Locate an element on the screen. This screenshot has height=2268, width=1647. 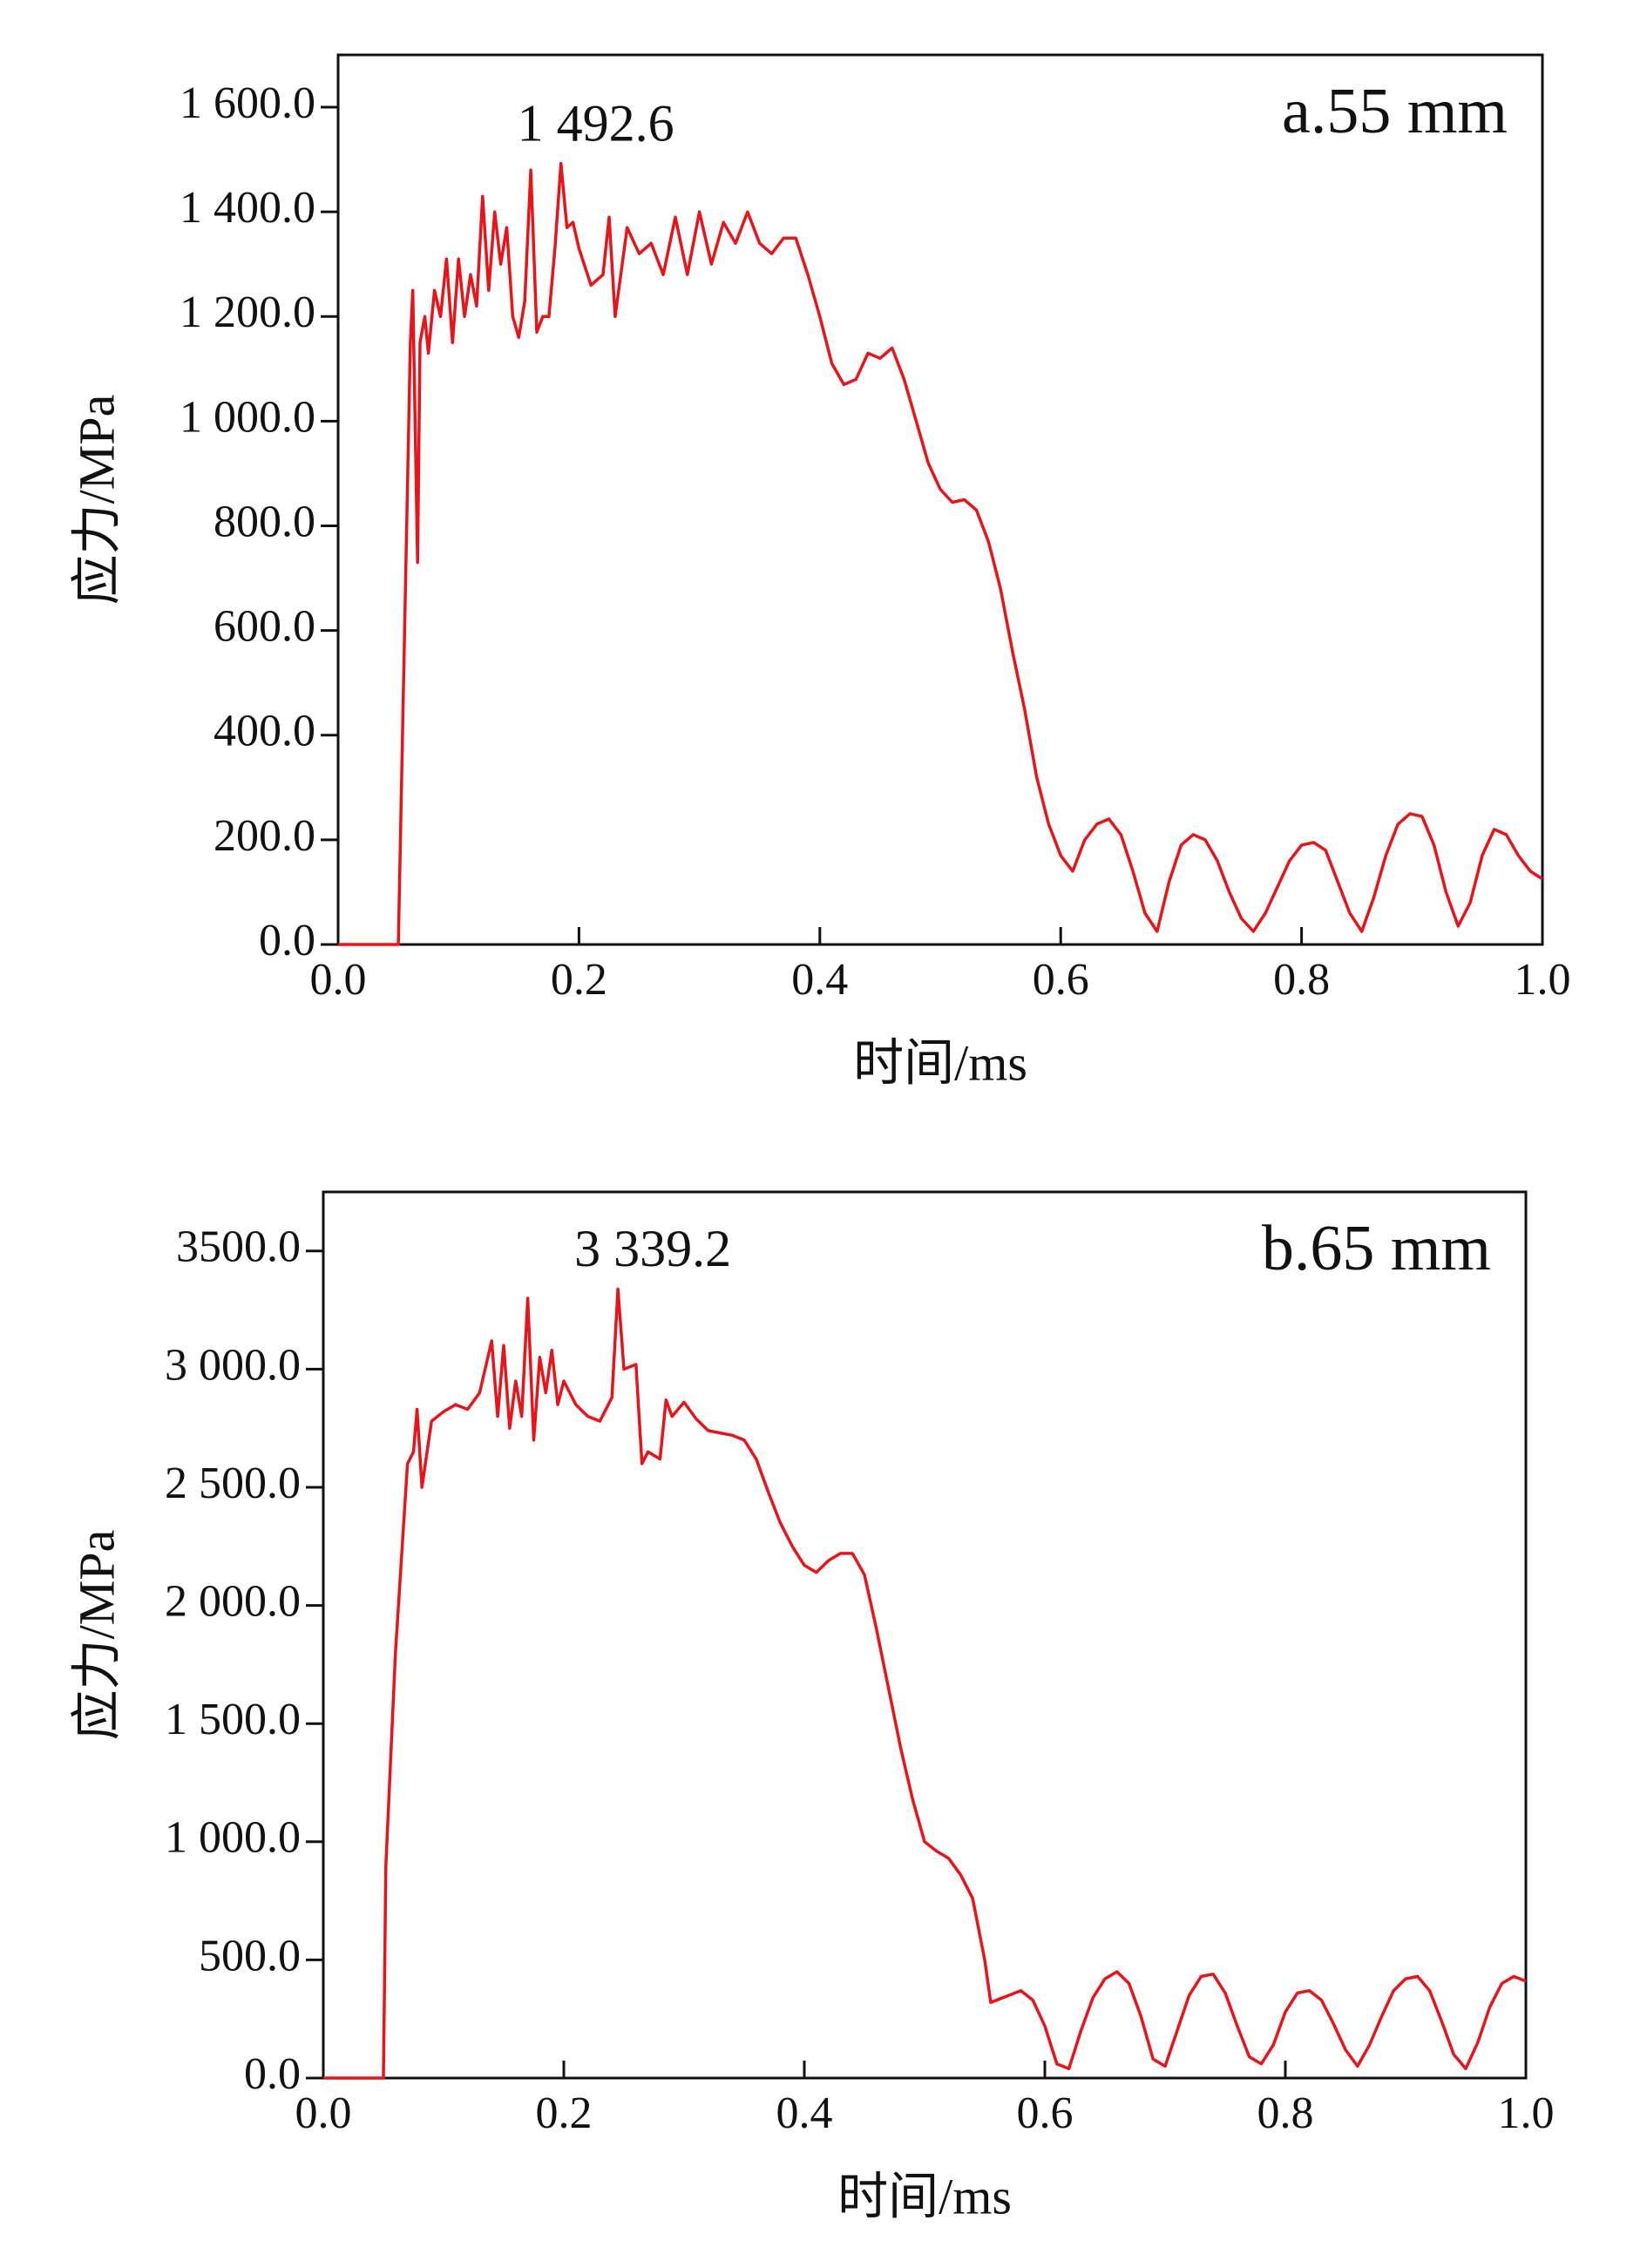
peak-annotation: 1 492.6 is located at coordinates (596, 123).